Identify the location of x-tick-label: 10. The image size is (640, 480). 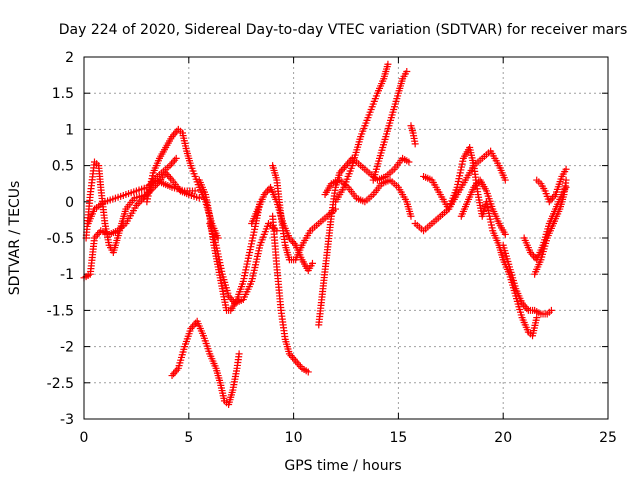
(294, 438).